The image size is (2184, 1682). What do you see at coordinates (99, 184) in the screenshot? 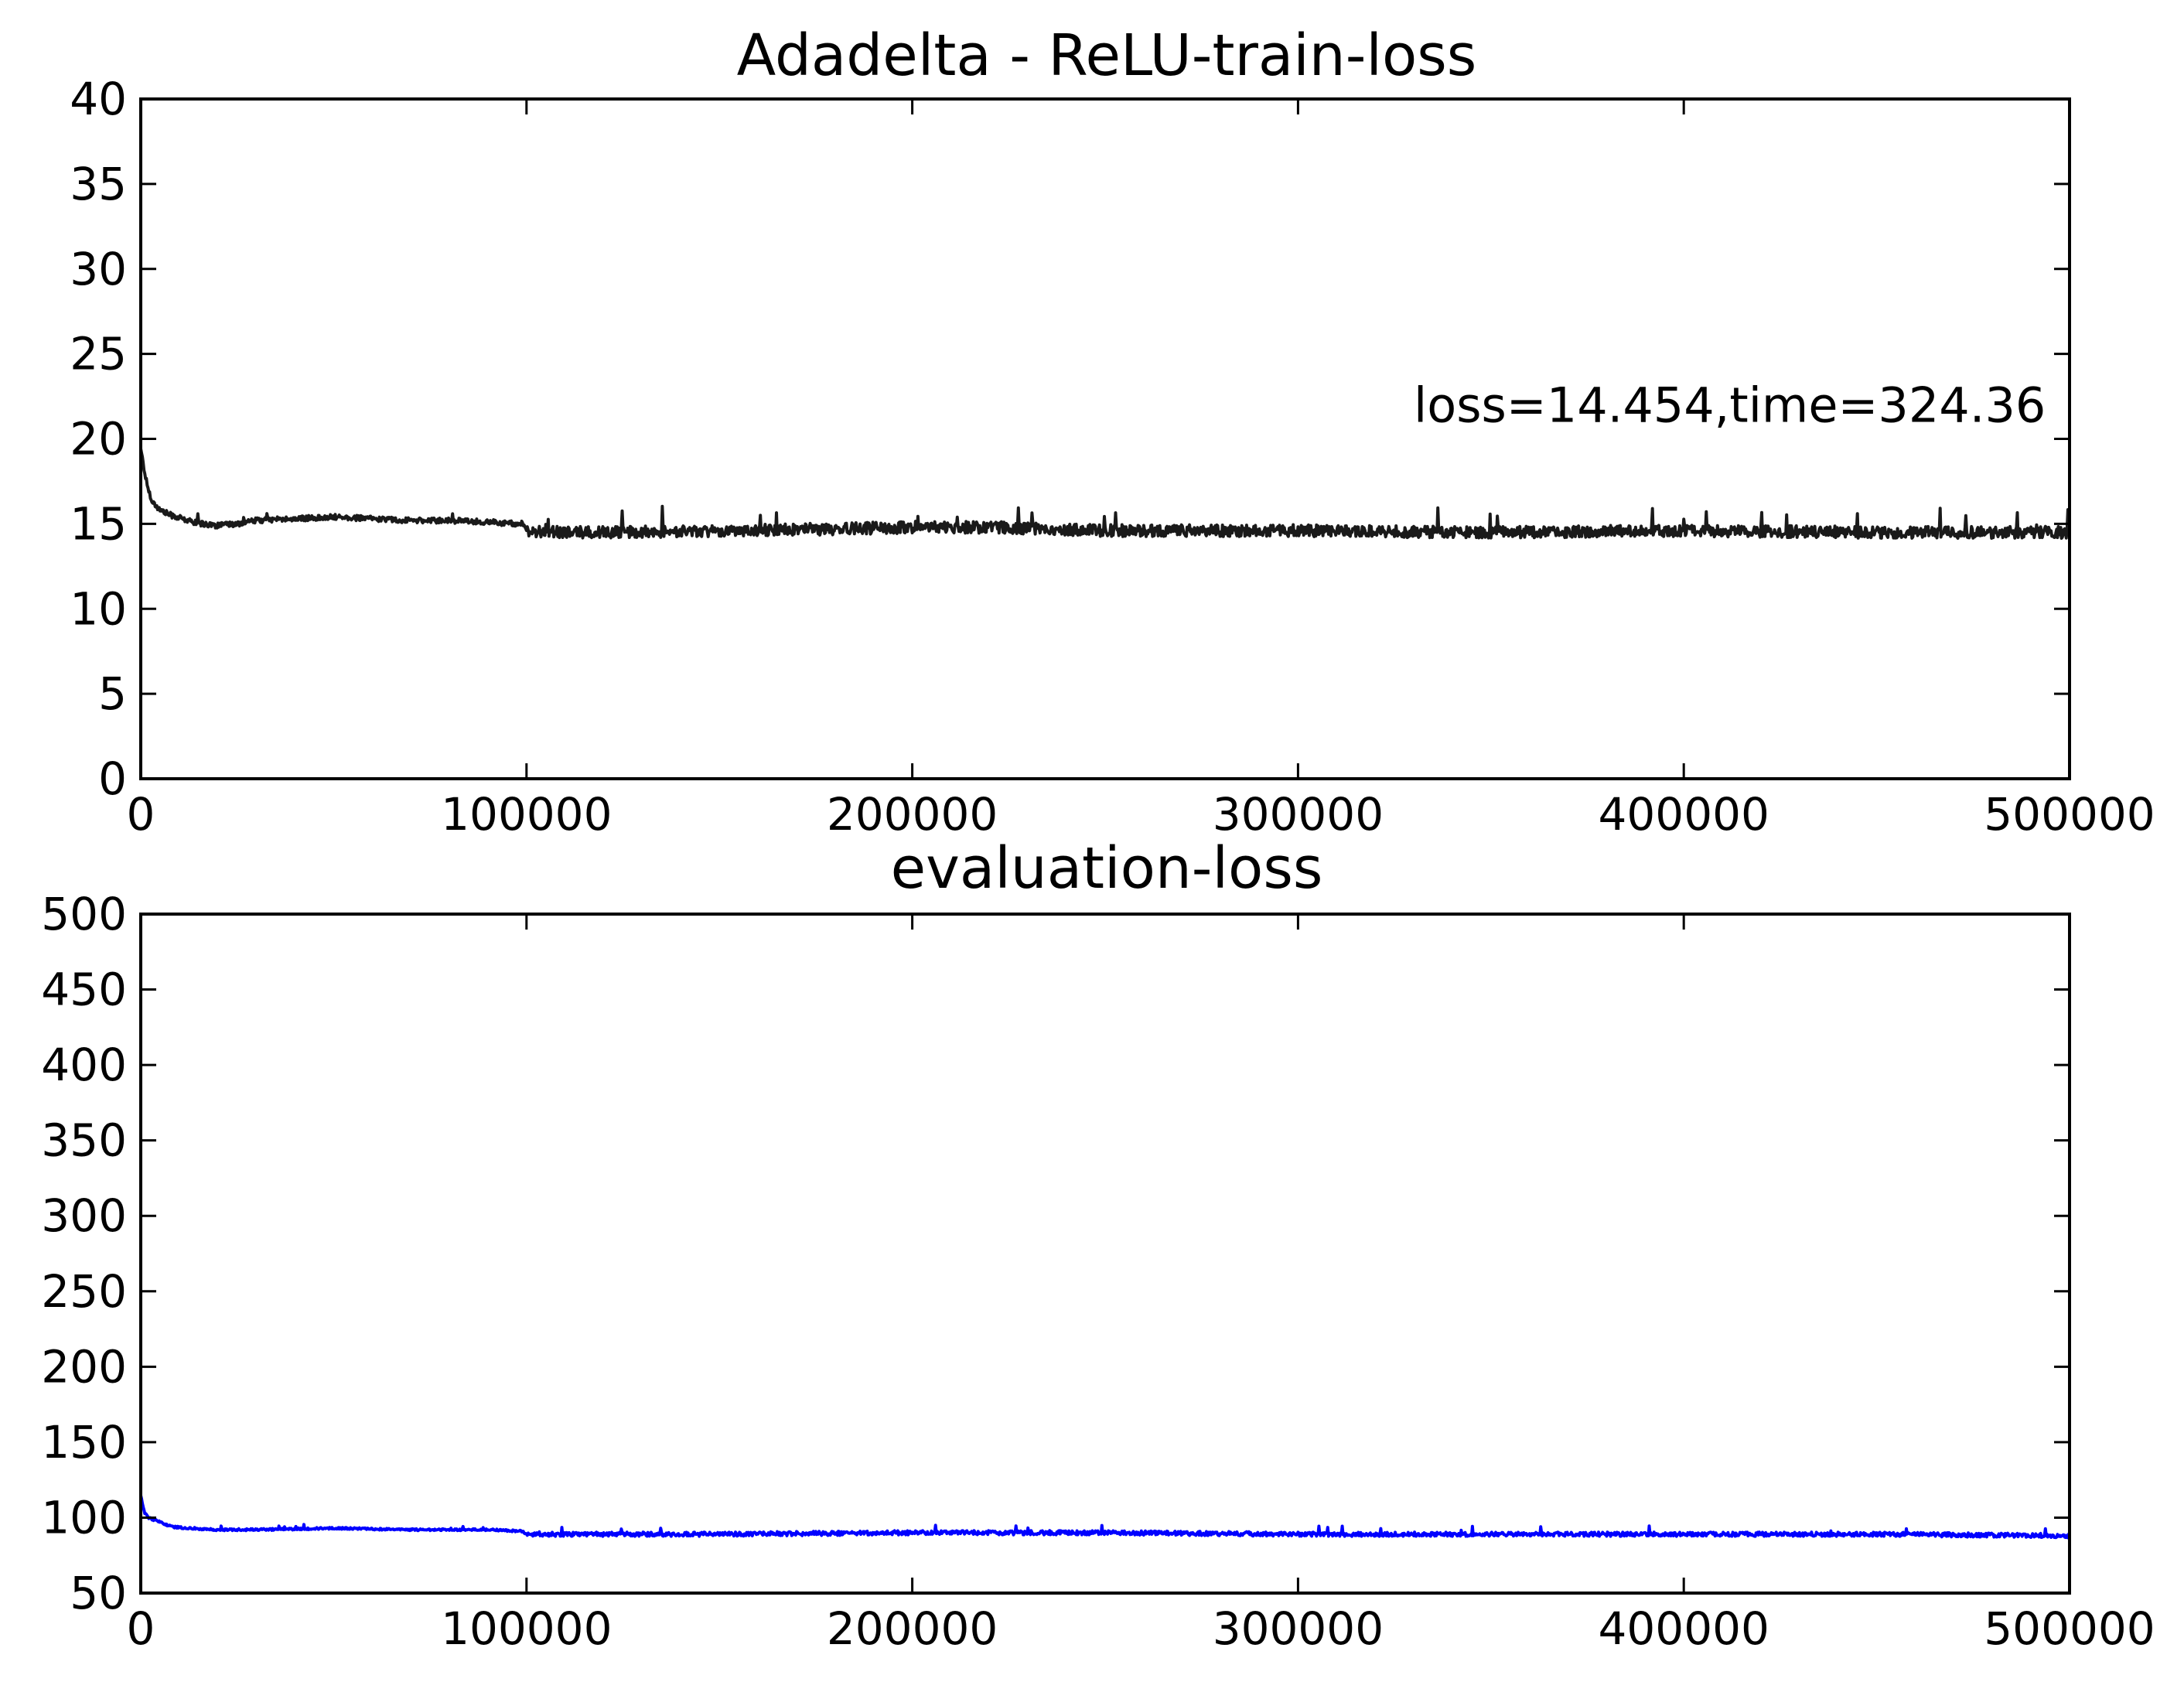
I see `y-tick-label: 35` at bounding box center [99, 184].